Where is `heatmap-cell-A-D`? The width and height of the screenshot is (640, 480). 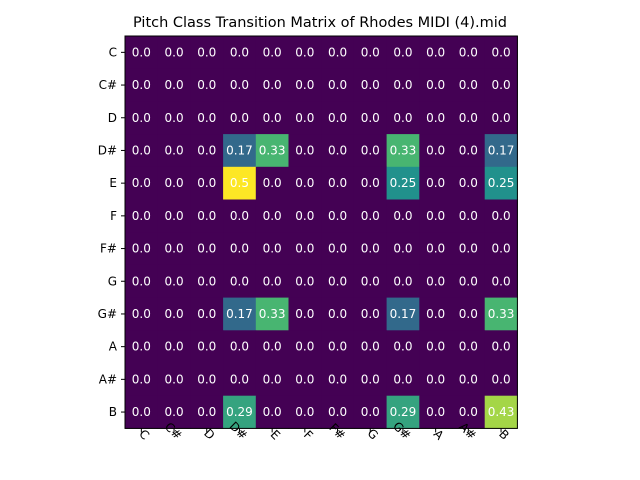
heatmap-cell-A-D is located at coordinates (207, 347).